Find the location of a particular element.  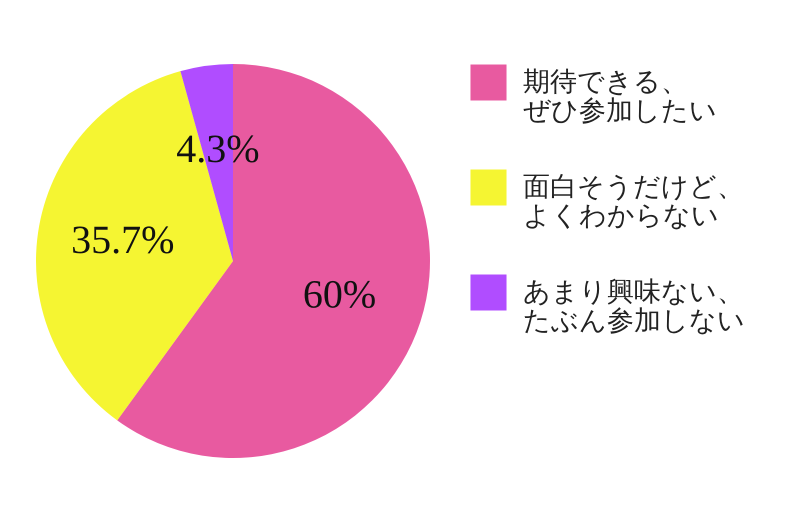

data-label: 35.7% is located at coordinates (122, 239).